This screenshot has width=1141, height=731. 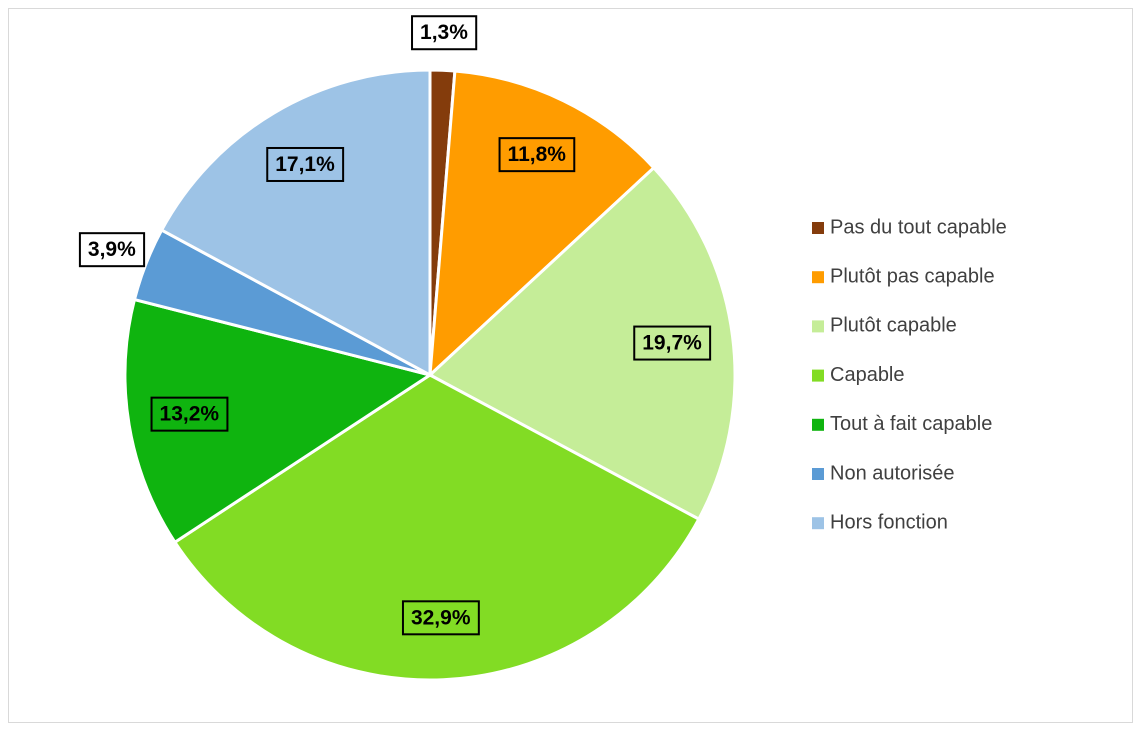 I want to click on data-label: 13,2%, so click(x=190, y=414).